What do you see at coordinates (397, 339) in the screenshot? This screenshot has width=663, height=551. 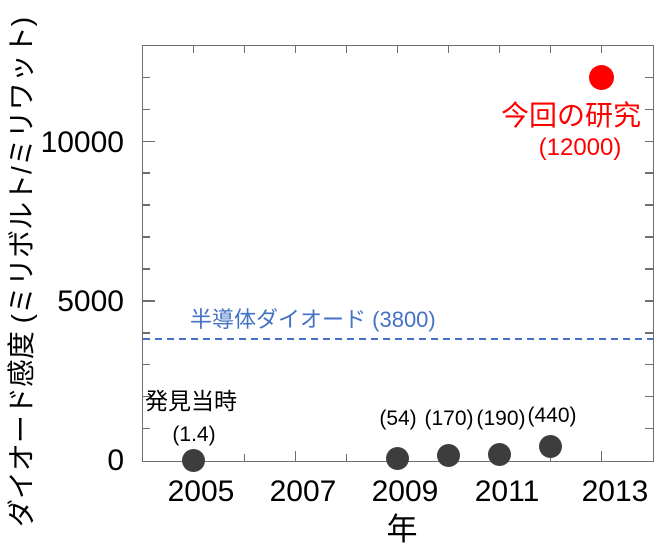 I see `reference-line` at bounding box center [397, 339].